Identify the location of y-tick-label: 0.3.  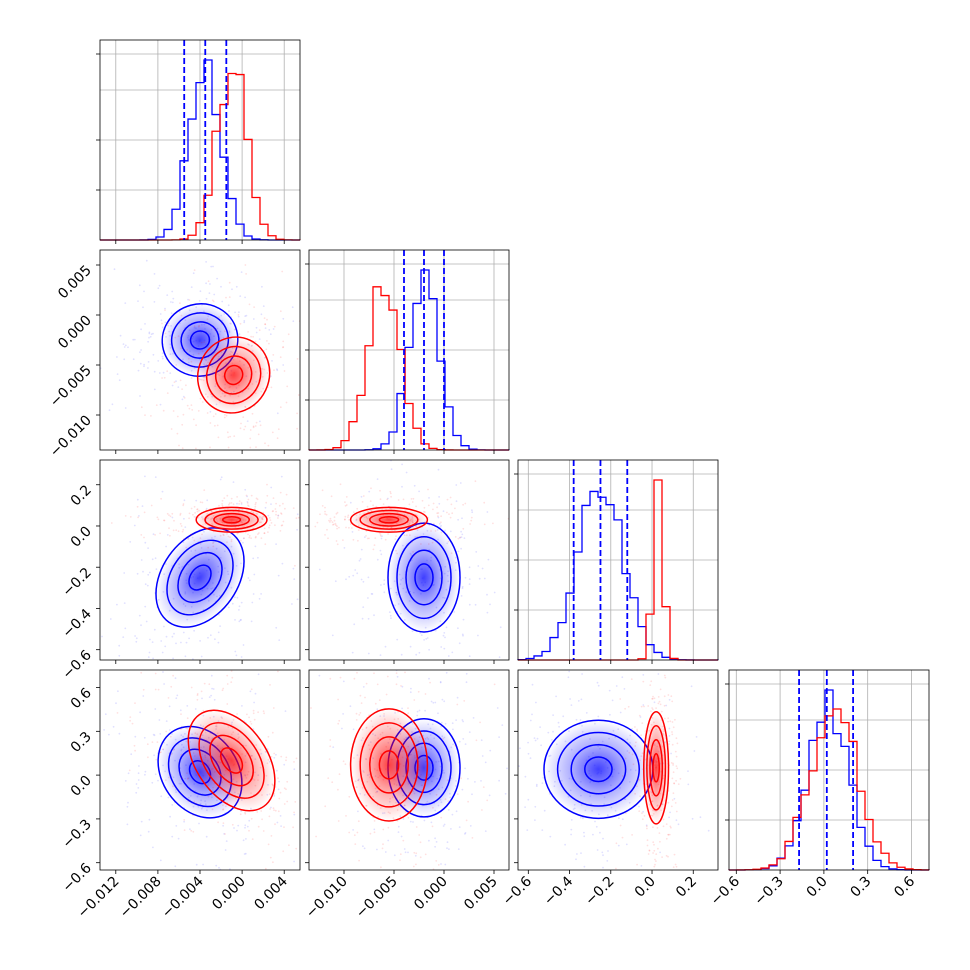
(81, 742).